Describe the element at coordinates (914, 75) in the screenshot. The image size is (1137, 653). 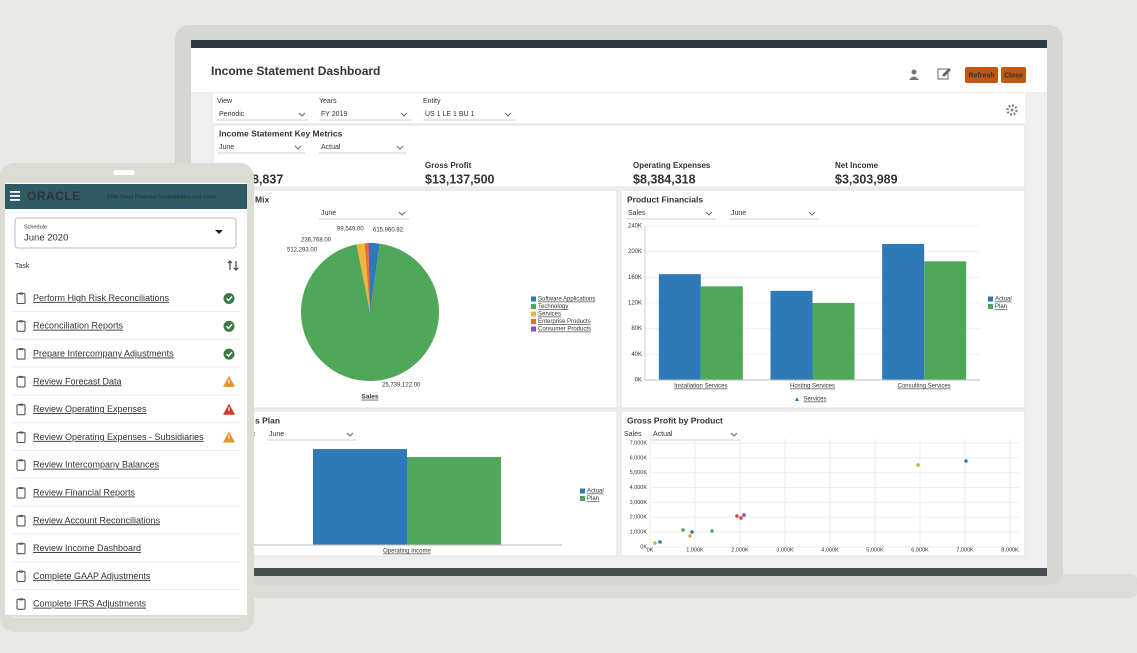
I see `user-icon` at that location.